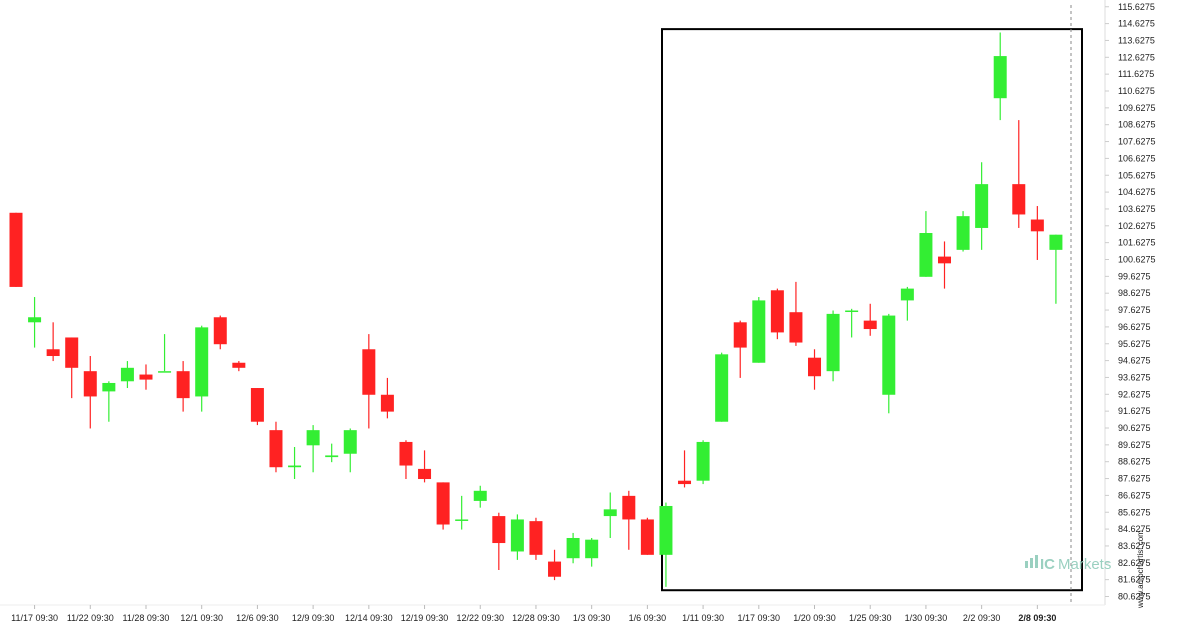 This screenshot has width=1200, height=630. Describe the element at coordinates (369, 618) in the screenshot. I see `x-tick-label: 12/14 09:30` at that location.